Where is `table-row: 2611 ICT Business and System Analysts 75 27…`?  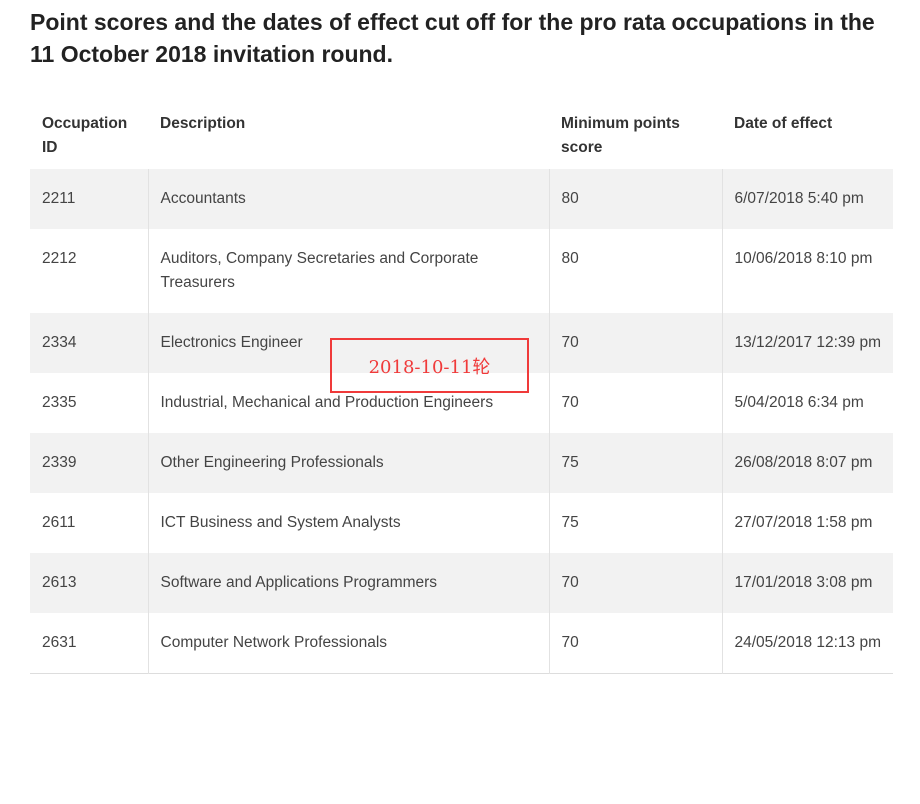 table-row: 2611 ICT Business and System Analysts 75 27… is located at coordinates (461, 523).